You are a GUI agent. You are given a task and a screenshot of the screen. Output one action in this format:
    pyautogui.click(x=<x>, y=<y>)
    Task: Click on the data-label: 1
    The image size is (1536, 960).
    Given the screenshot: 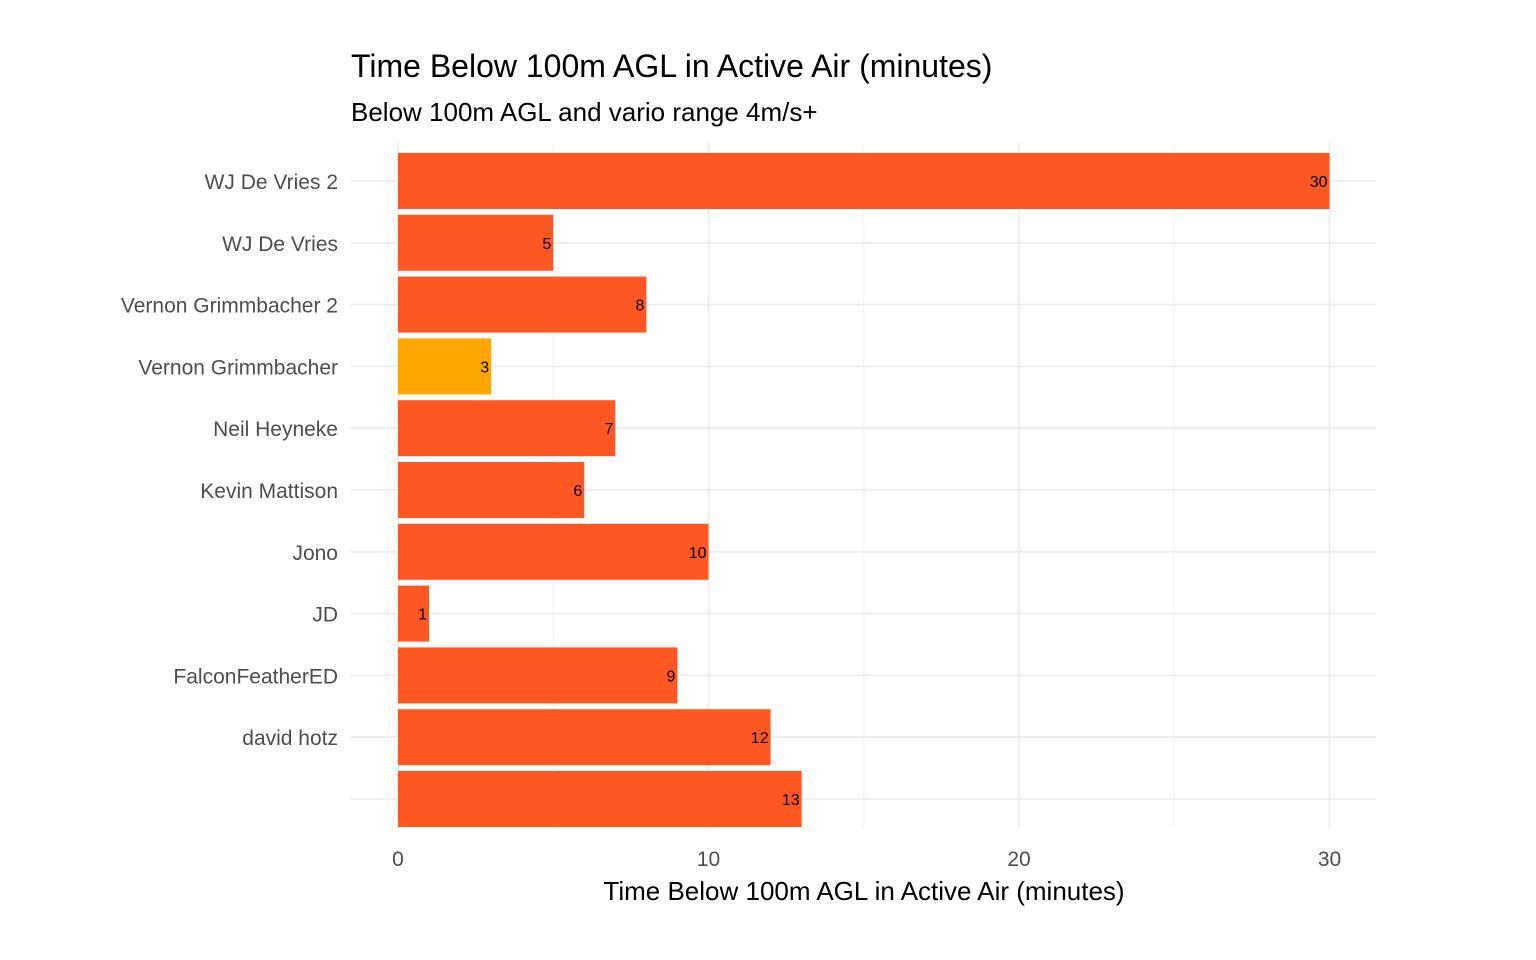 What is the action you would take?
    pyautogui.click(x=422, y=615)
    